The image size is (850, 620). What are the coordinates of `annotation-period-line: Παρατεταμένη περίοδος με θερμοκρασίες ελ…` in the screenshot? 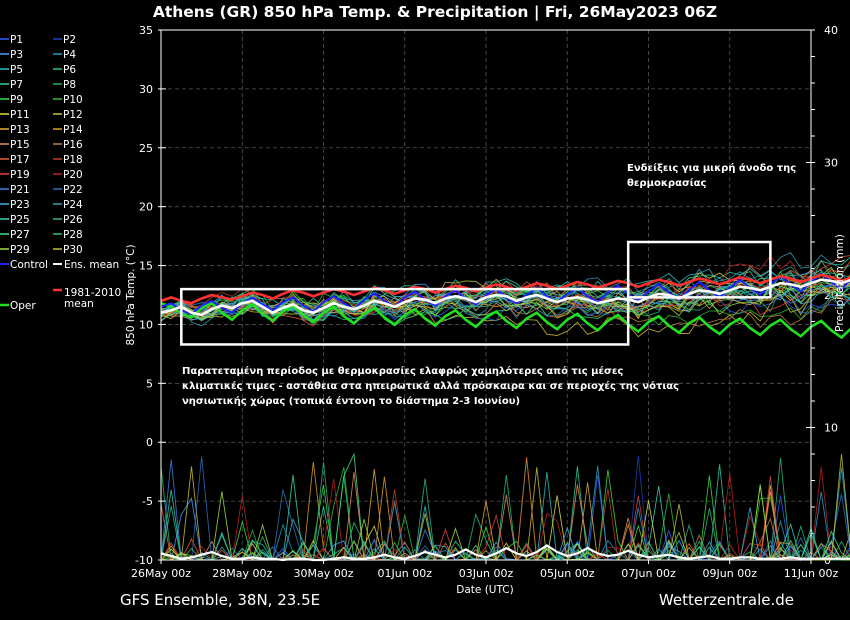 It's located at (402, 371).